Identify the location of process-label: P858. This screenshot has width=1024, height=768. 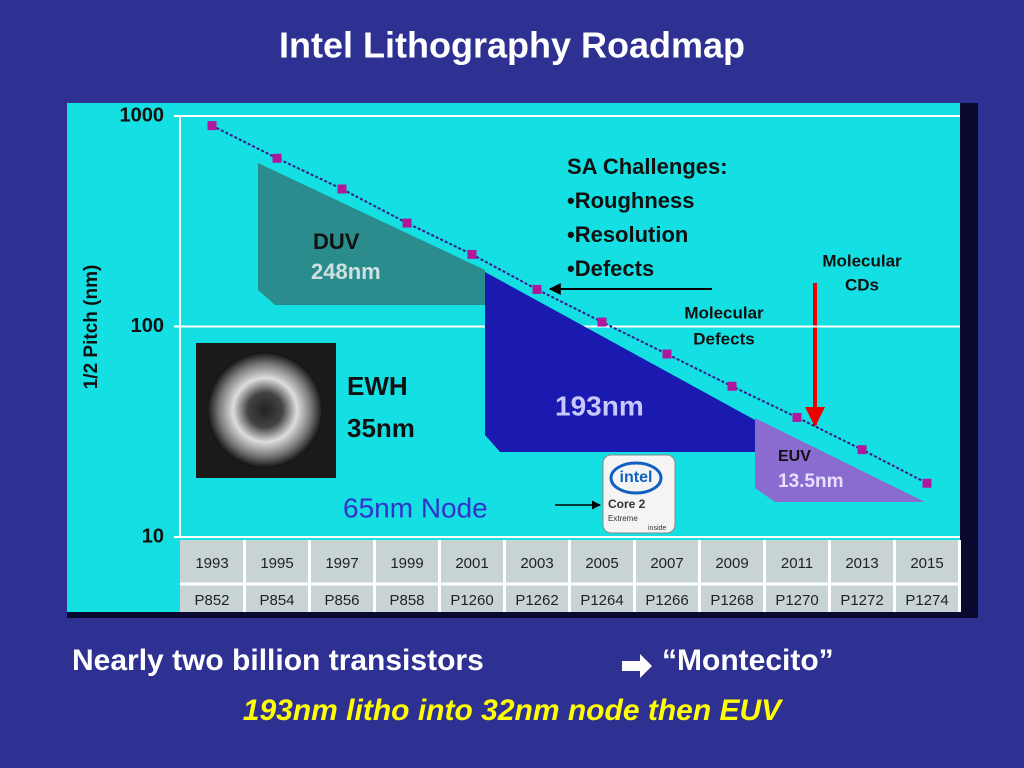
(406, 600).